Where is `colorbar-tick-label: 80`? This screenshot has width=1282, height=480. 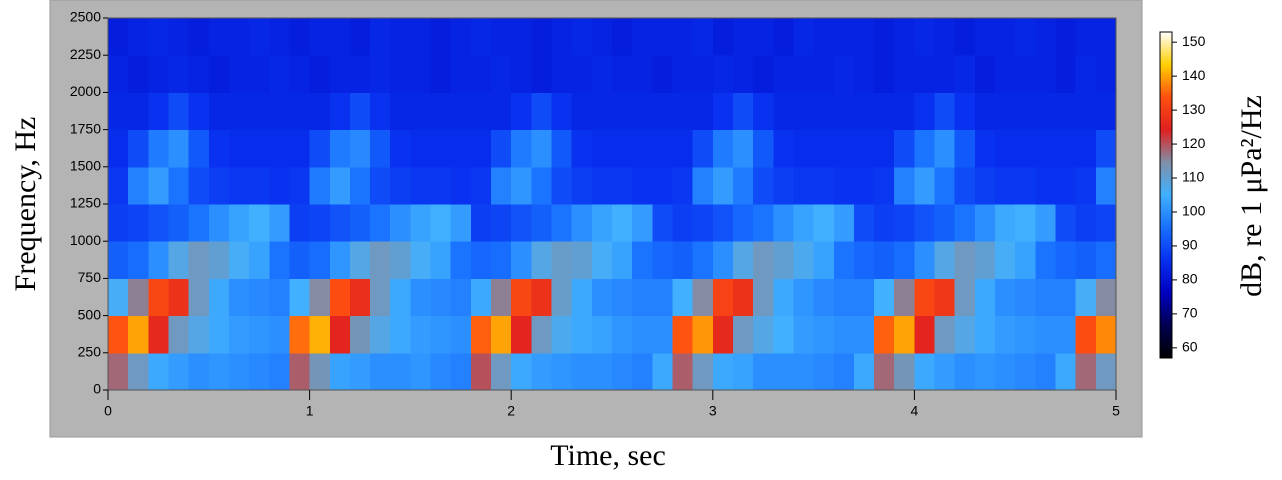 colorbar-tick-label: 80 is located at coordinates (1190, 279).